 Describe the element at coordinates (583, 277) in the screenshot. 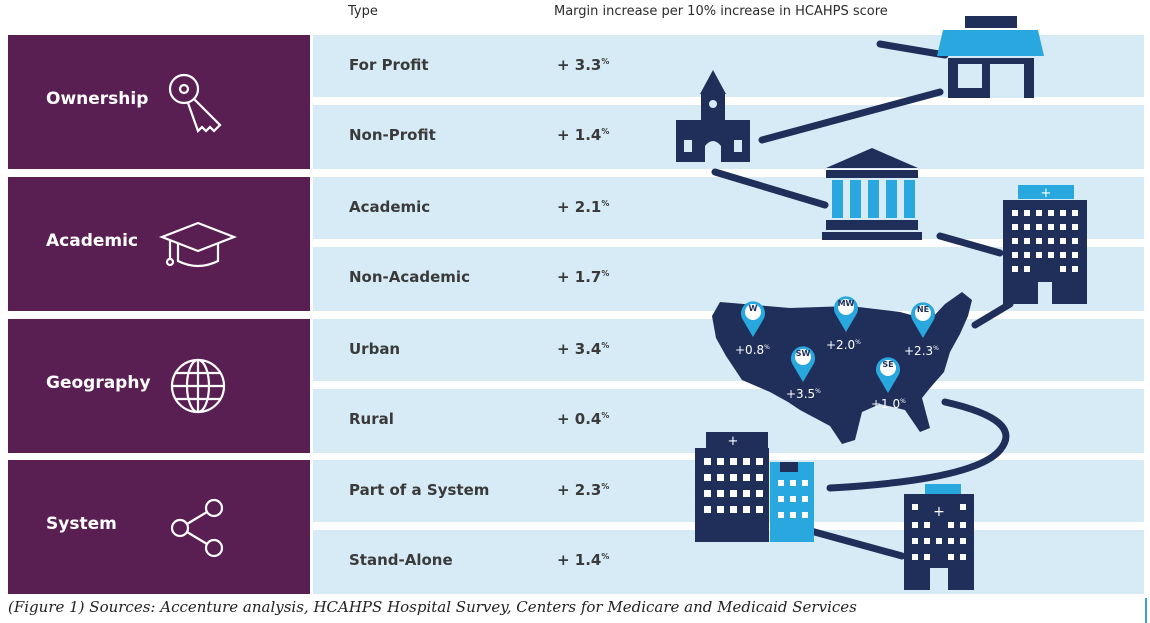

I see `margin-value: + 1.7%` at that location.